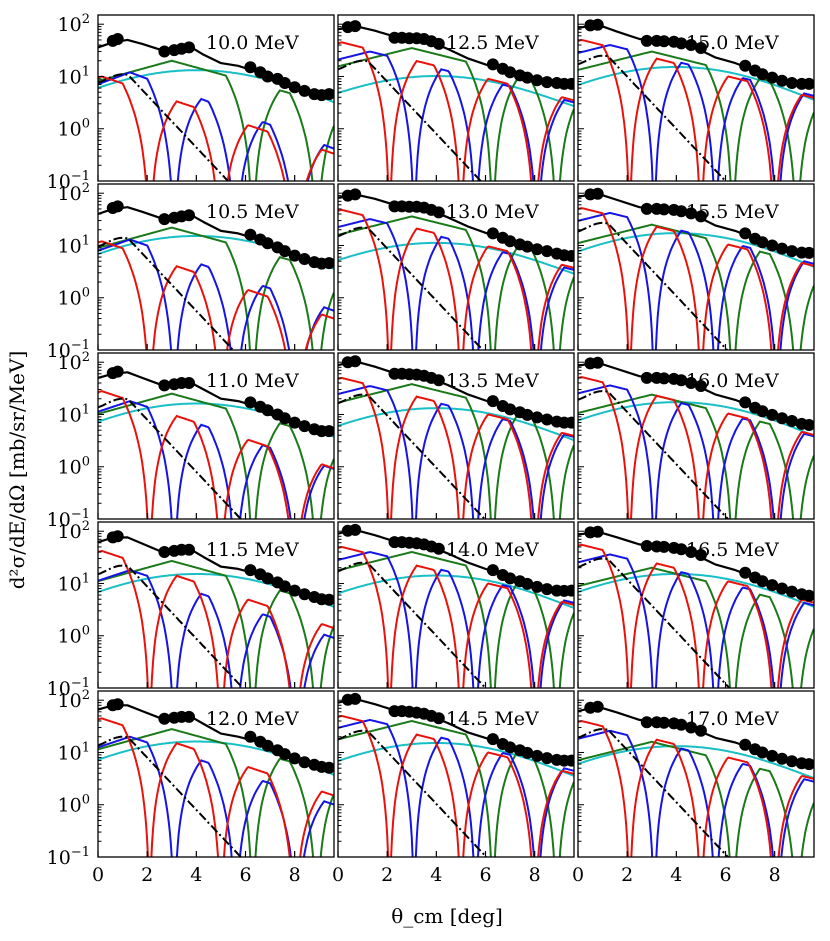  I want to click on panel-15: 17.0 MeV 0 2 4 6 8, so click(693, 788).